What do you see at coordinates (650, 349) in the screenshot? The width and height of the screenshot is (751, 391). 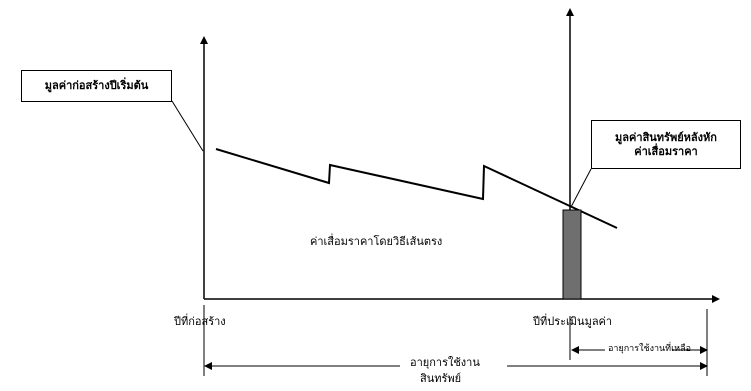 I see `remaining-life-label: อายุการใช้งานที่เหลือ` at bounding box center [650, 349].